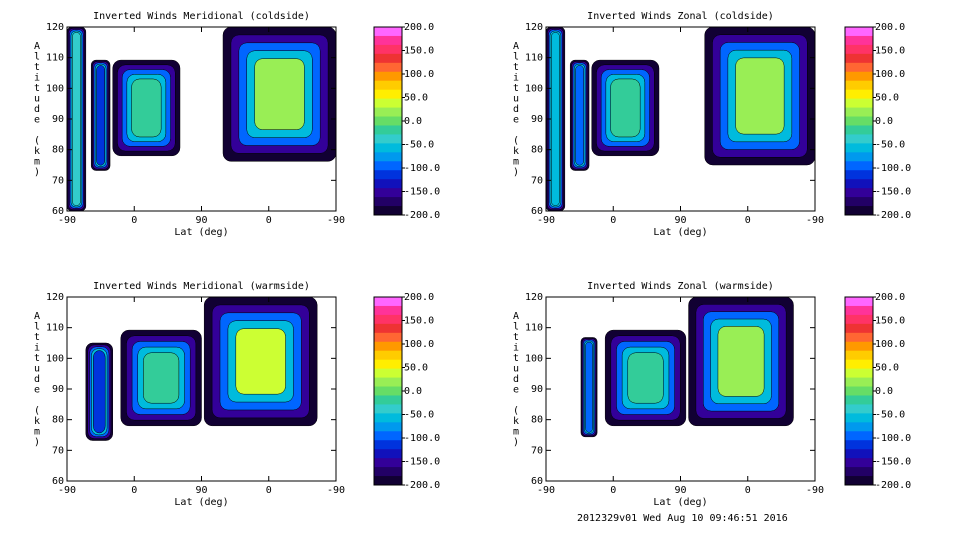 Image resolution: width=960 pixels, height=540 pixels. I want to click on panel-title: Inverted Winds Zonal (coldside), so click(680, 16).